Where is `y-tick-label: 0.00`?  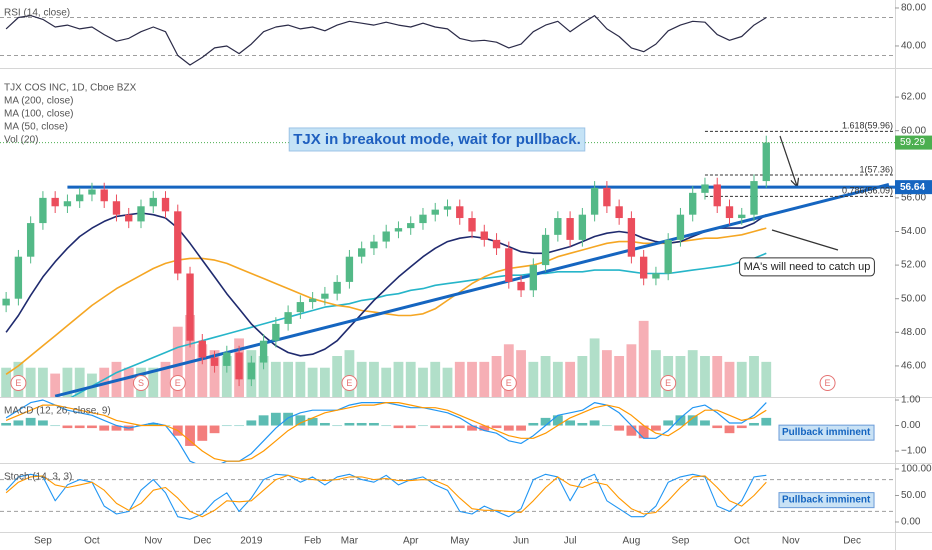 y-tick-label: 0.00 is located at coordinates (911, 425).